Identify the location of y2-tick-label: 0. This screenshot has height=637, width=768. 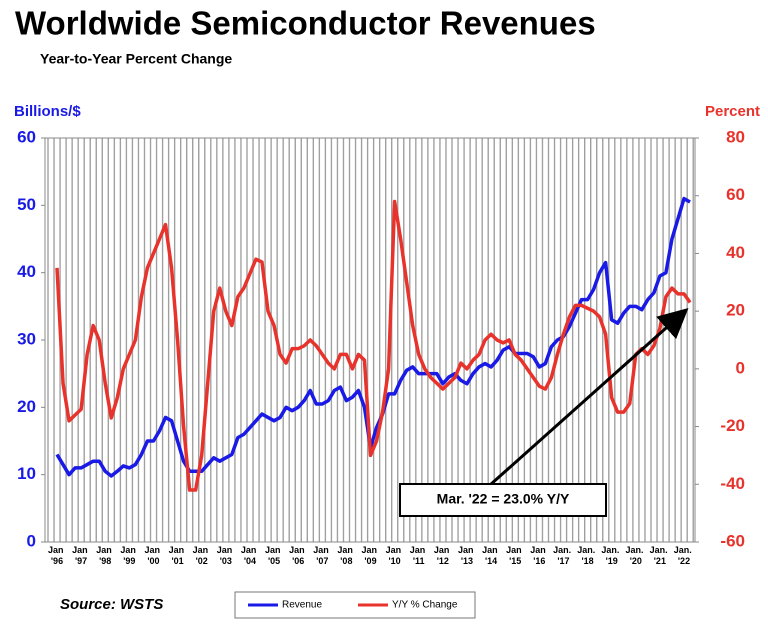
(740, 367).